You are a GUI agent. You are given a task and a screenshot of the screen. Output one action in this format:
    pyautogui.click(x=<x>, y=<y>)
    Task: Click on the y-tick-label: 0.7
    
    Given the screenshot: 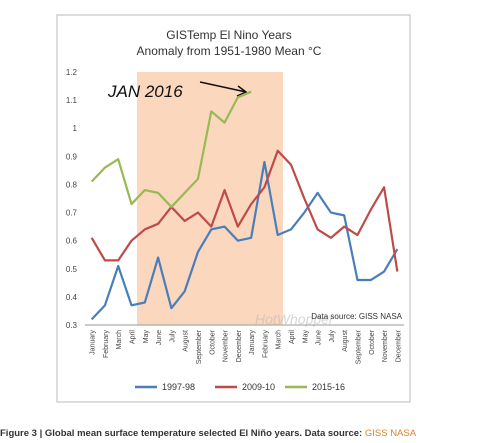 What is the action you would take?
    pyautogui.click(x=72, y=213)
    